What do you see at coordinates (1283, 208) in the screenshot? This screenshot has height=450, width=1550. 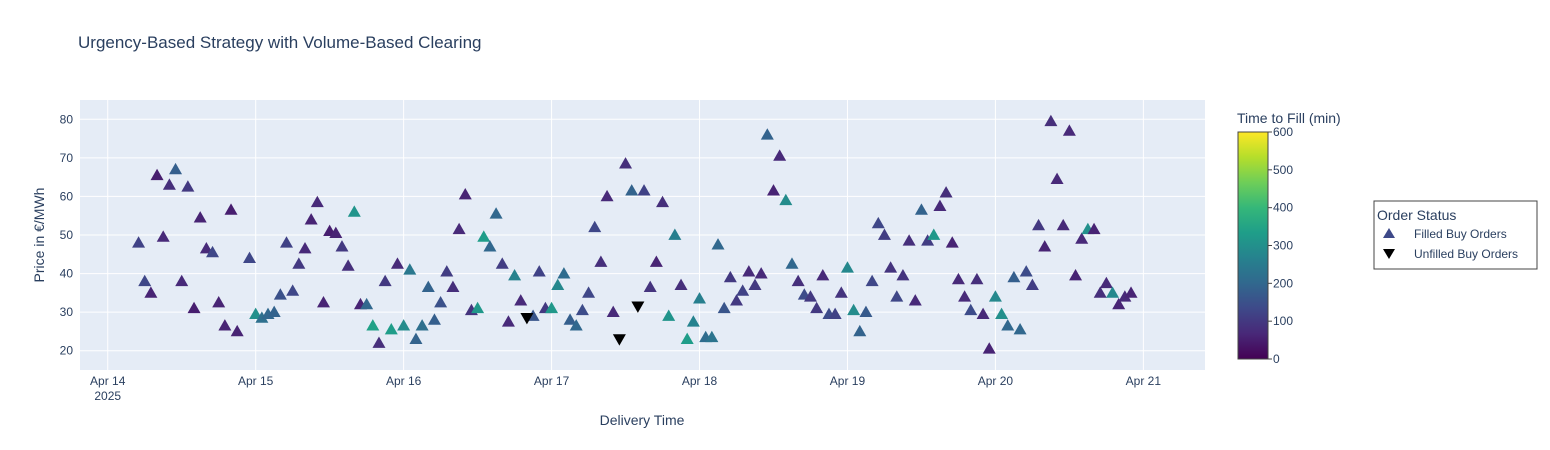 I see `colorbar-tick-label: 400` at bounding box center [1283, 208].